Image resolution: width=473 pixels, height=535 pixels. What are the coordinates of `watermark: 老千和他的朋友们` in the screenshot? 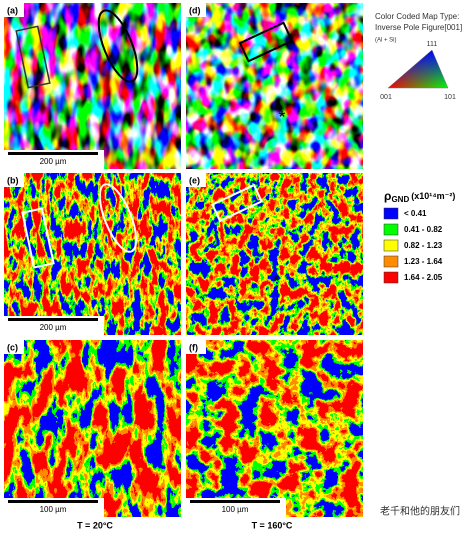 It's located at (420, 511).